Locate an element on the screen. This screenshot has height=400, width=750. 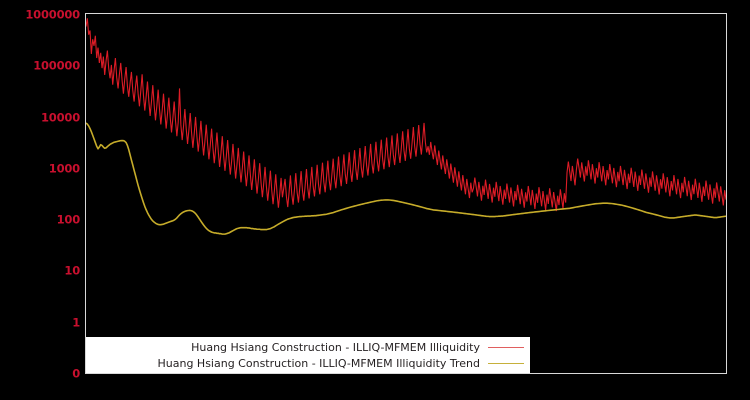
y-tick-label: 1000000 is located at coordinates (52, 14).